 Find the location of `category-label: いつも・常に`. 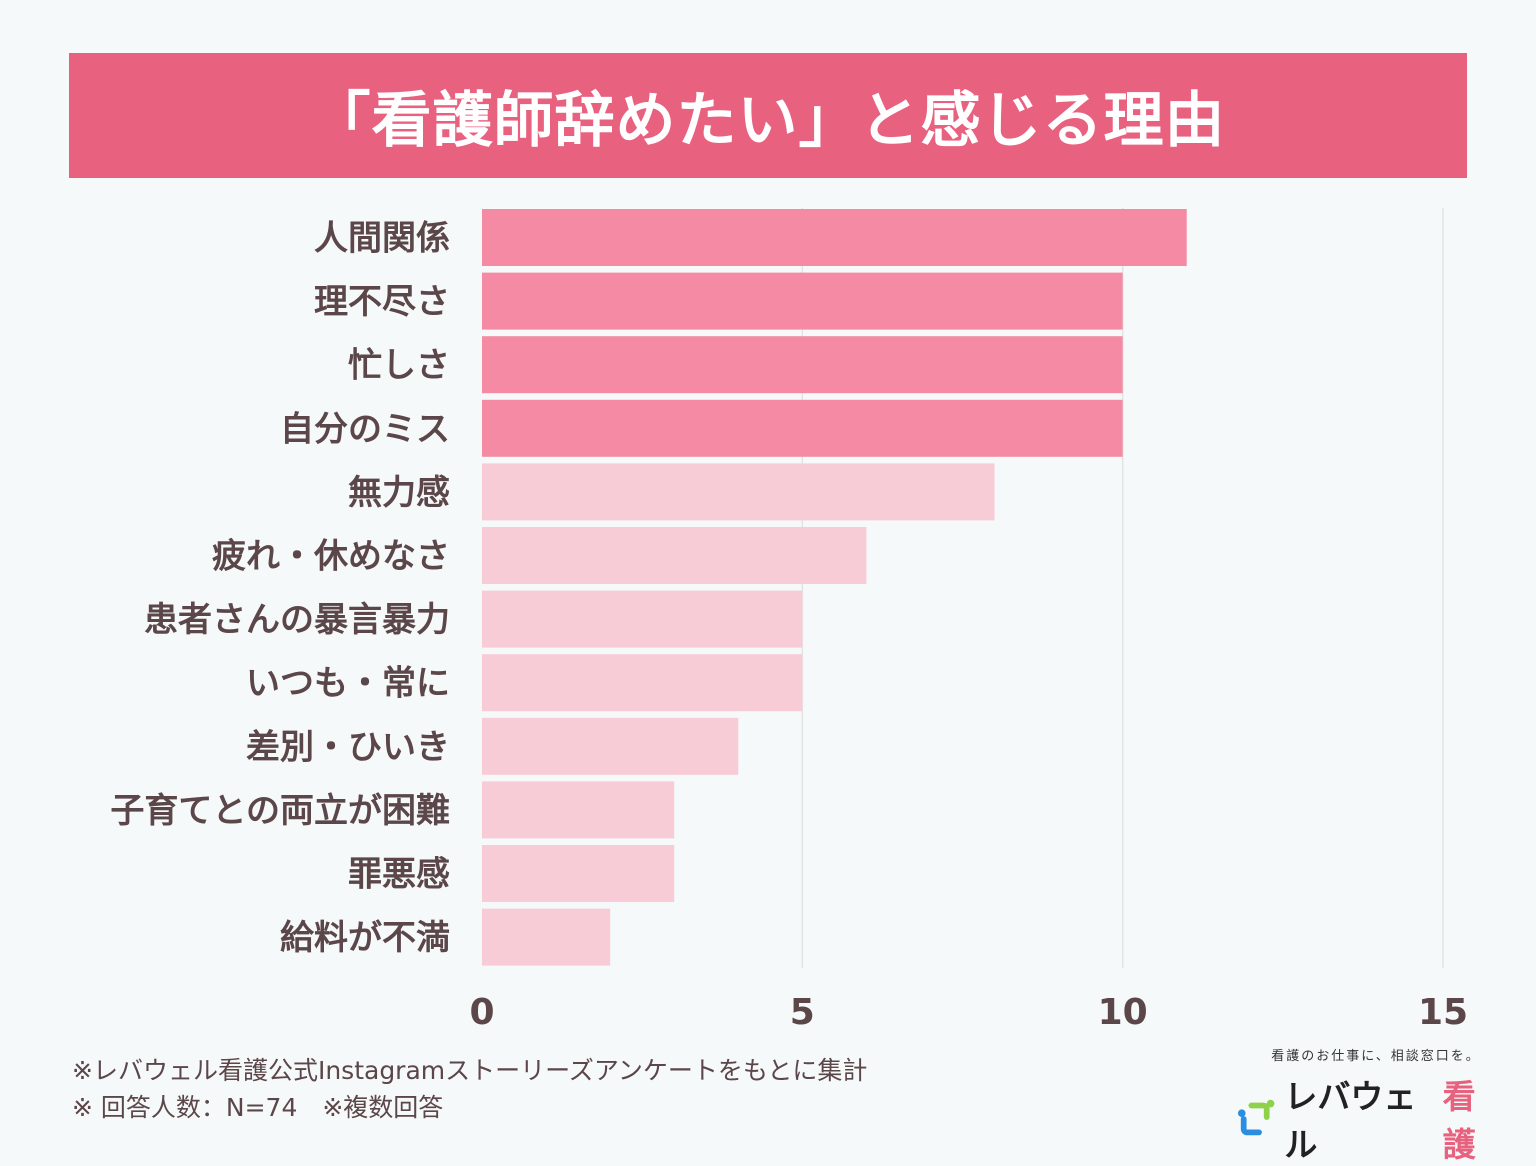

category-label: いつも・常に is located at coordinates (348, 684).